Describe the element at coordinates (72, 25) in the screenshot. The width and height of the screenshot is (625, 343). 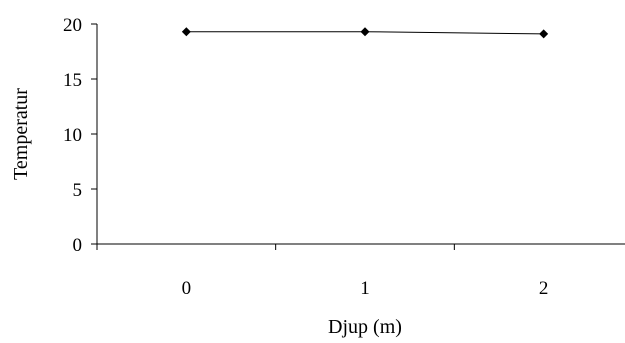
I see `y-tick-label: 20` at that location.